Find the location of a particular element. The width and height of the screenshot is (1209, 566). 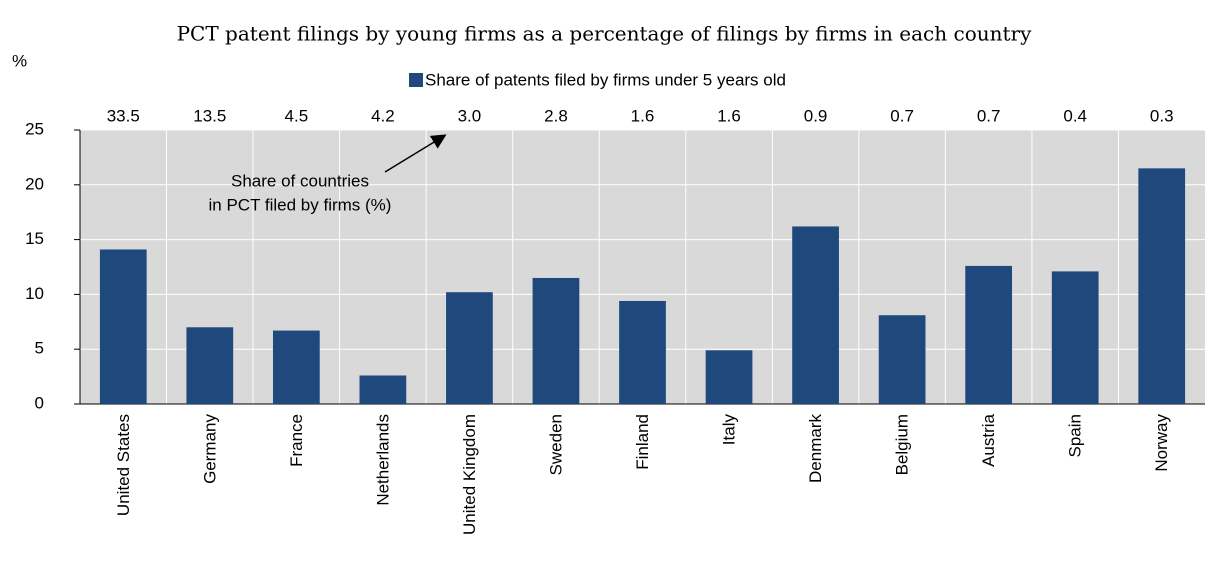

top-value-label: 3.0 is located at coordinates (470, 115).